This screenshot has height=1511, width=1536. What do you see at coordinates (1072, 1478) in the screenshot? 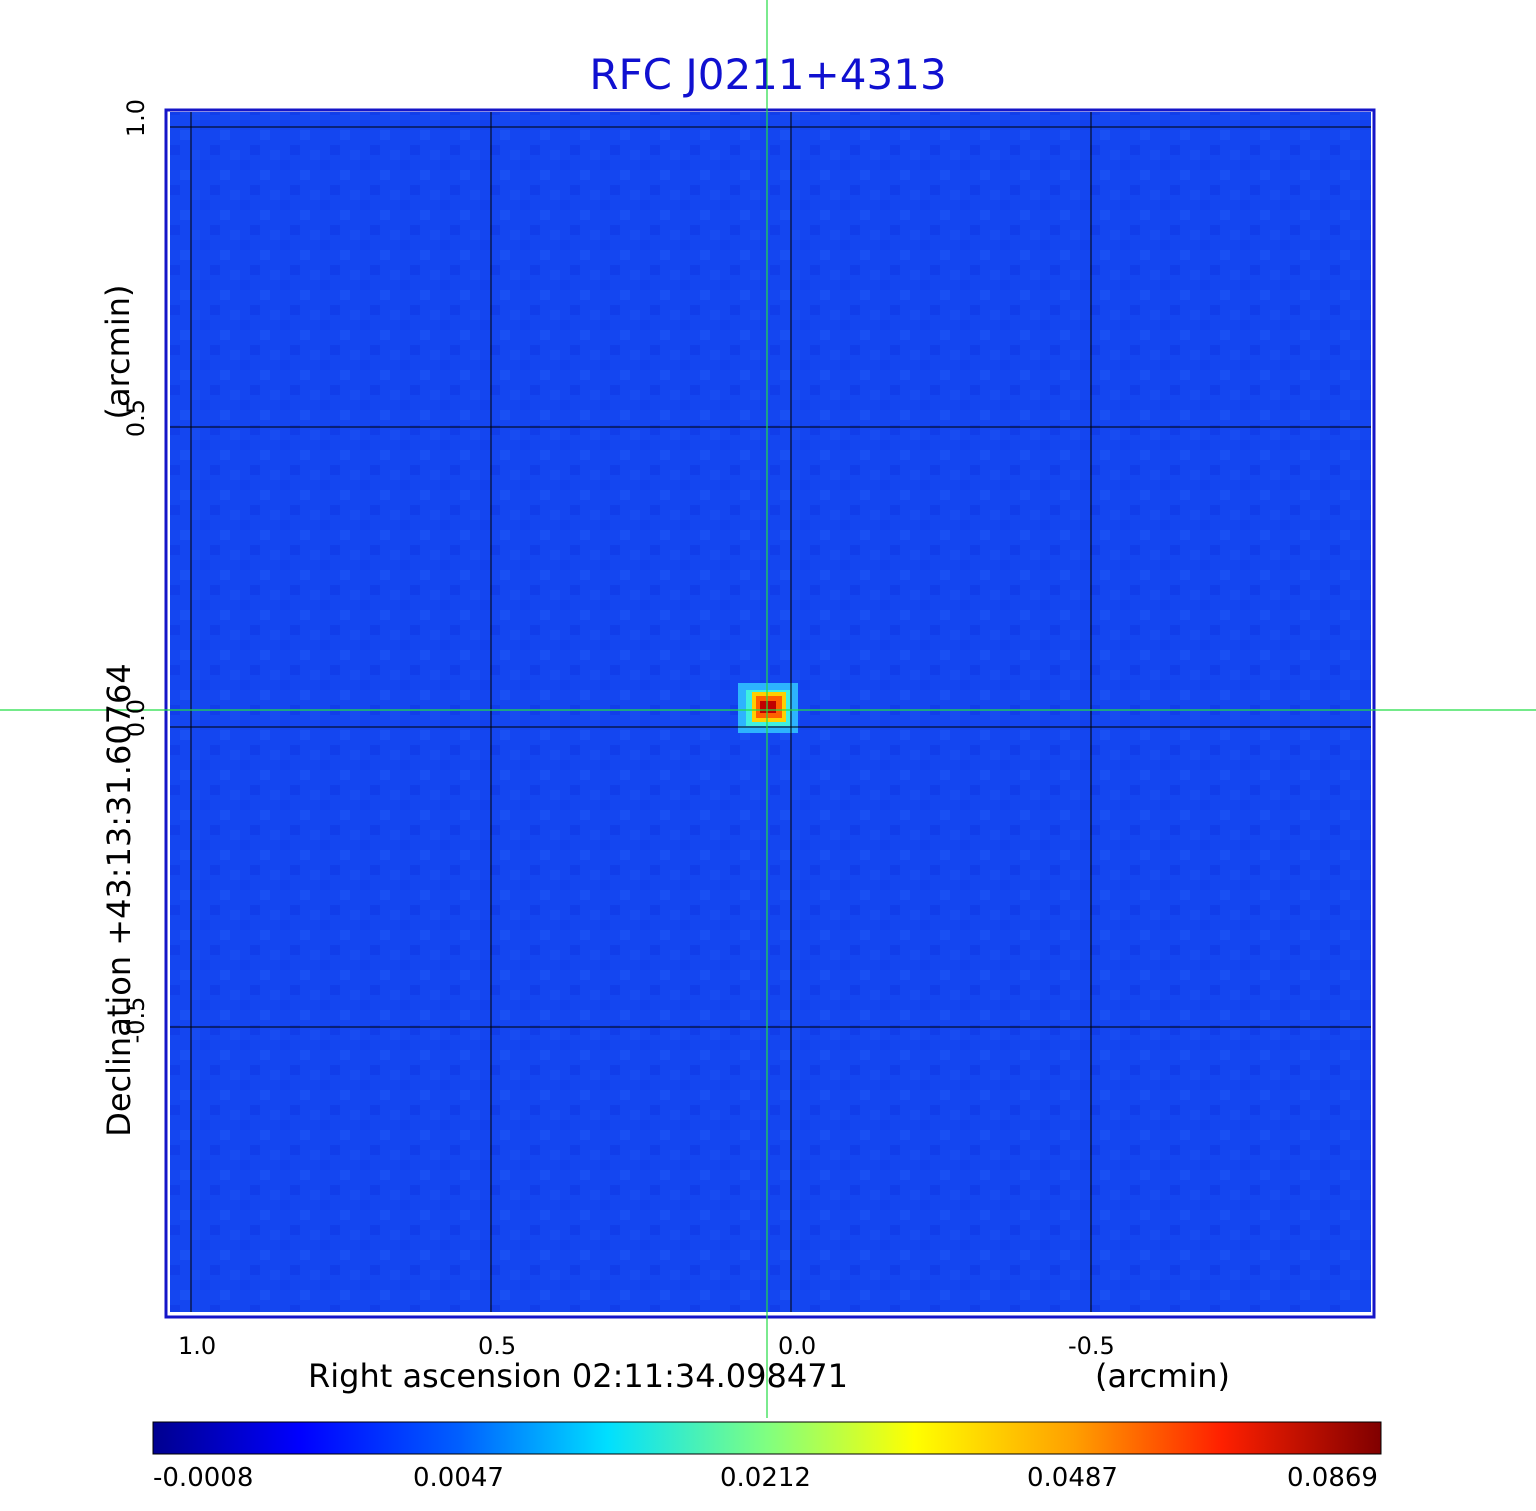
I see `colorbar-tick-label: 0.0487` at bounding box center [1072, 1478].